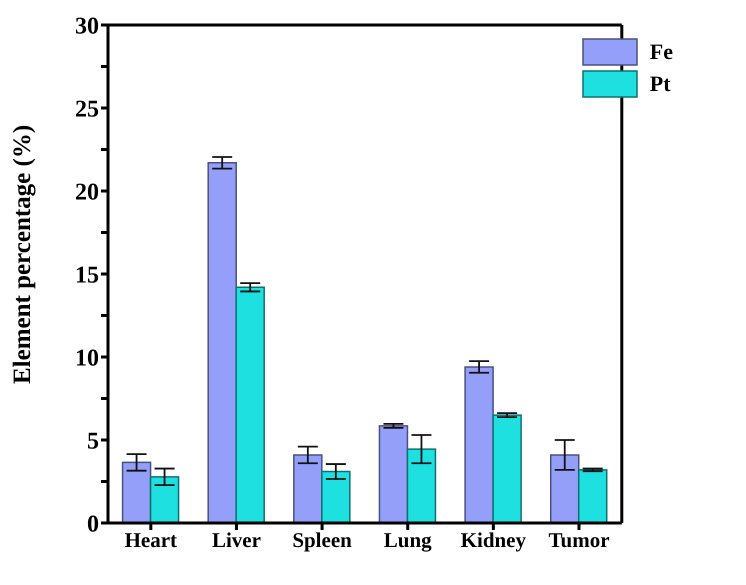 This screenshot has height=585, width=746. What do you see at coordinates (151, 540) in the screenshot?
I see `x-tick-label: Heart` at bounding box center [151, 540].